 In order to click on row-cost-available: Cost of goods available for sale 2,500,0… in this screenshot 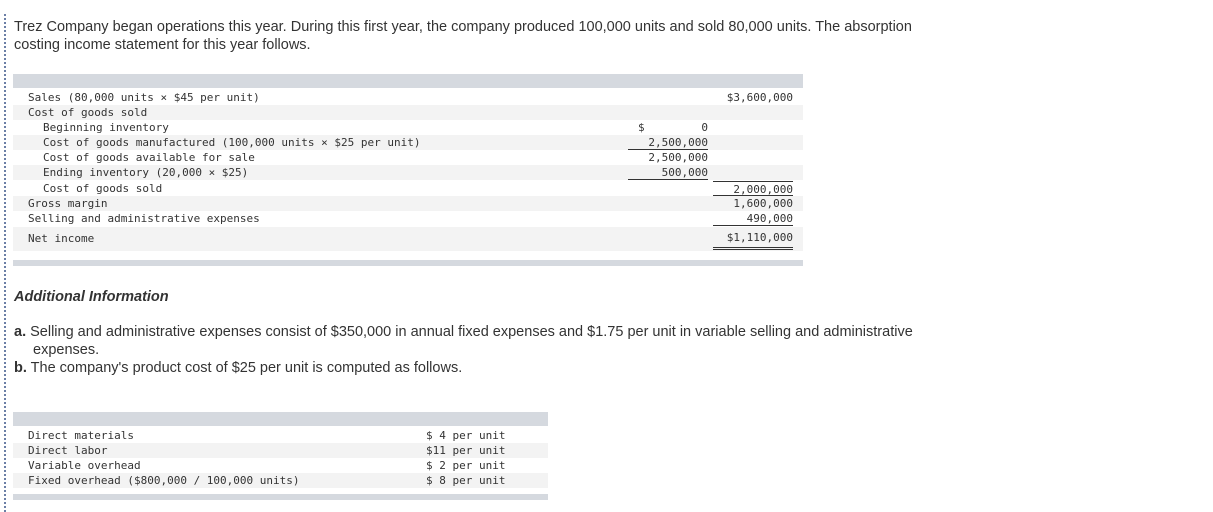, I will do `click(375, 157)`.